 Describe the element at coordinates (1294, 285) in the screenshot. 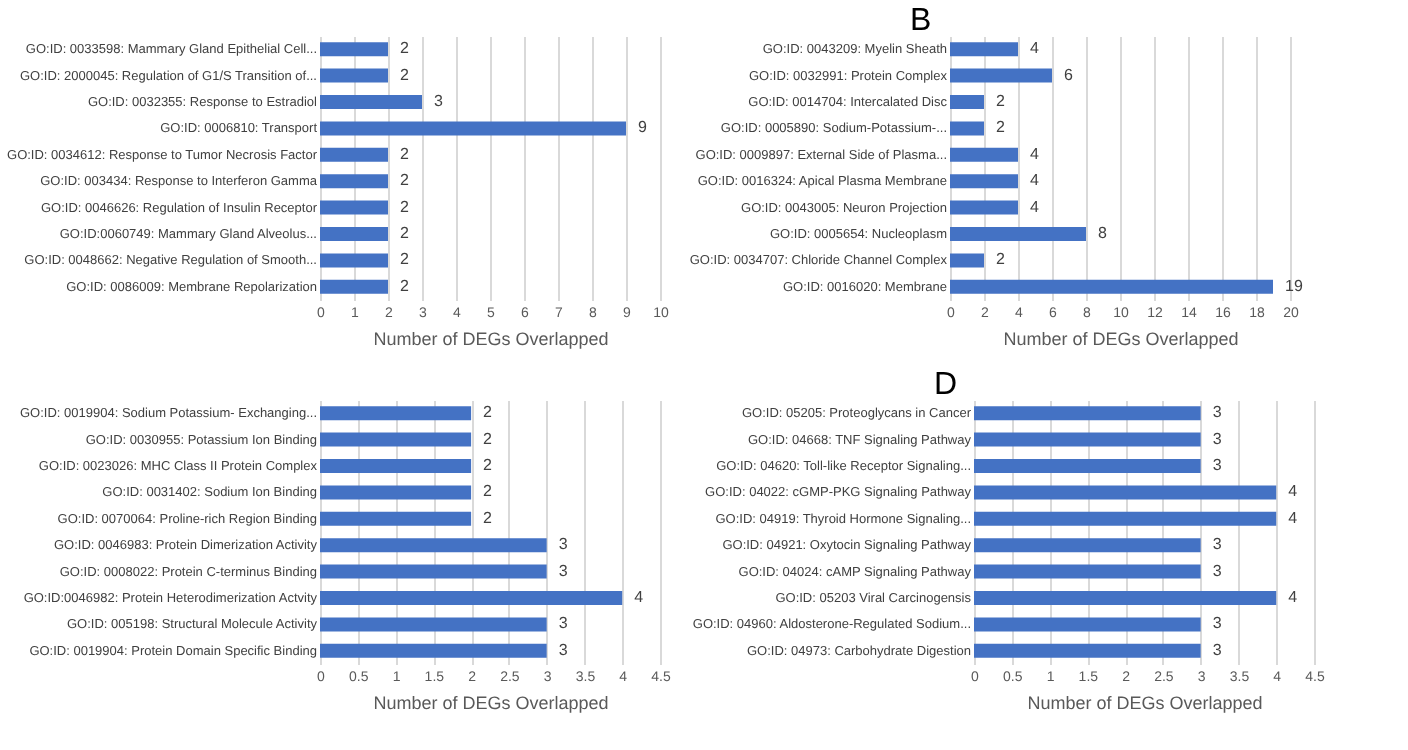

I see `data-label: 19` at that location.